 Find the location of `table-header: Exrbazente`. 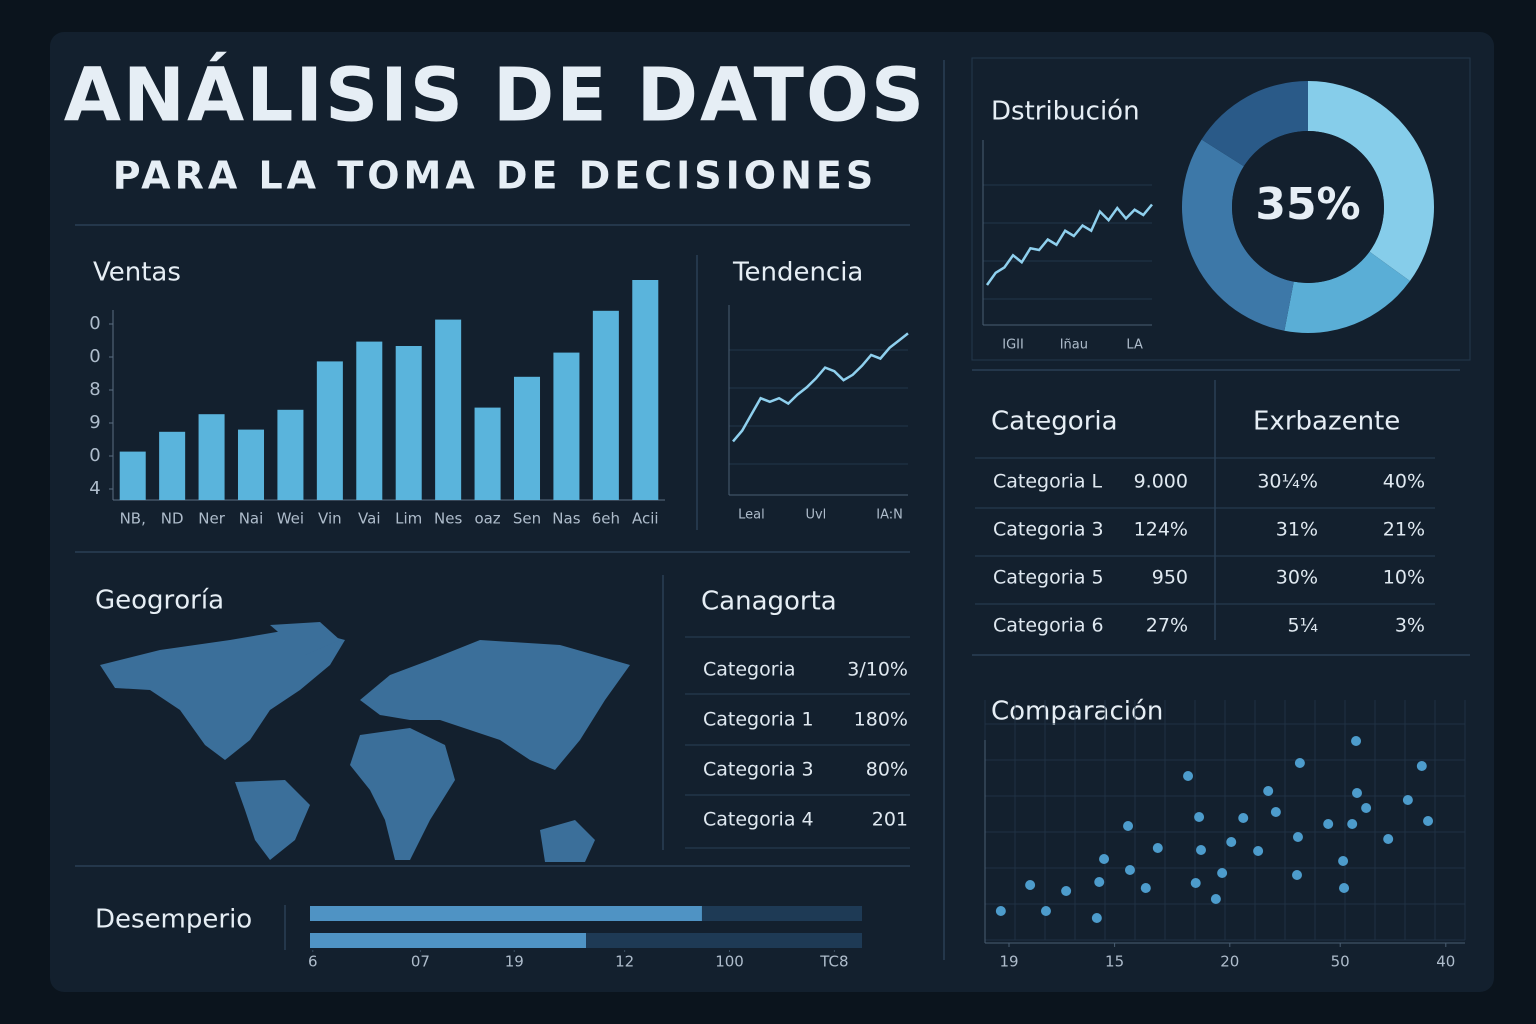

table-header: Exrbazente is located at coordinates (1326, 422).